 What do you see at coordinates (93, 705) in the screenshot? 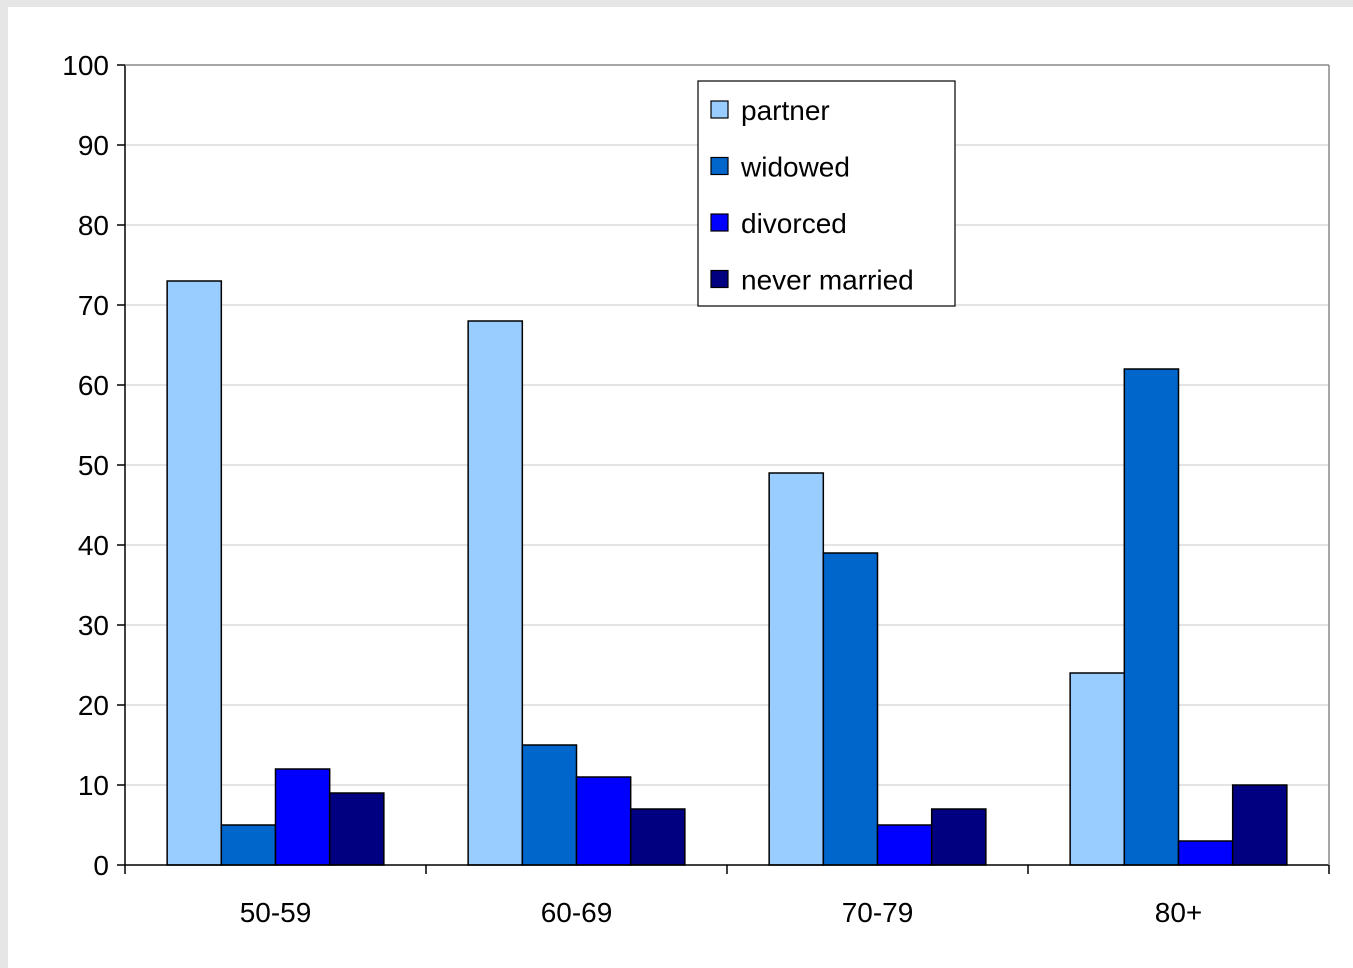
I see `y-tick-label: 20` at bounding box center [93, 705].